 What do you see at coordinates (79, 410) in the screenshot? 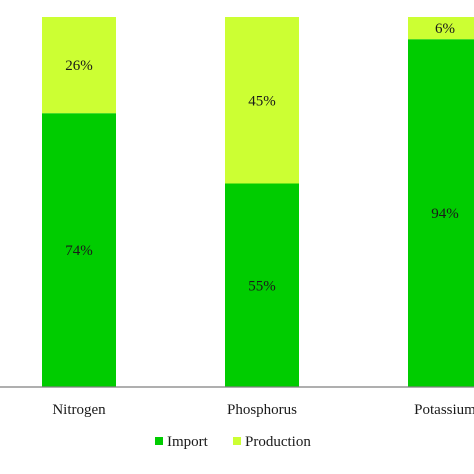
I see `category-label-nitrogen: Nitrogen` at bounding box center [79, 410].